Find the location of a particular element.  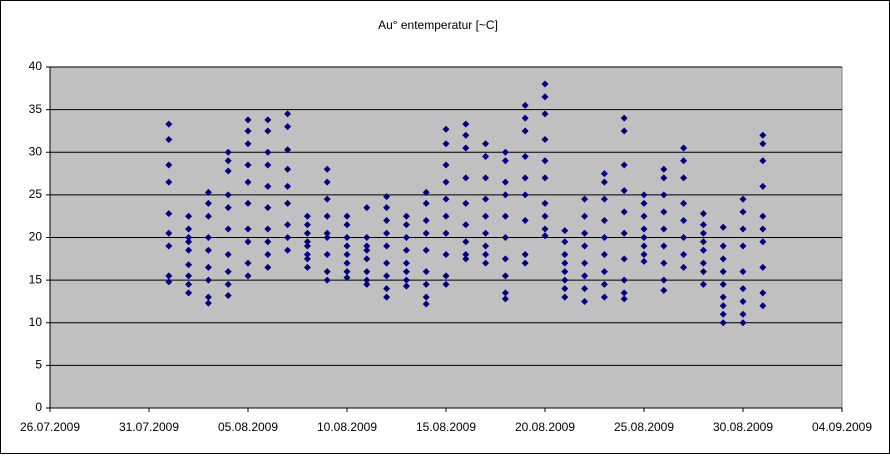

x-tick-label: 26.07.2009 is located at coordinates (50, 427).